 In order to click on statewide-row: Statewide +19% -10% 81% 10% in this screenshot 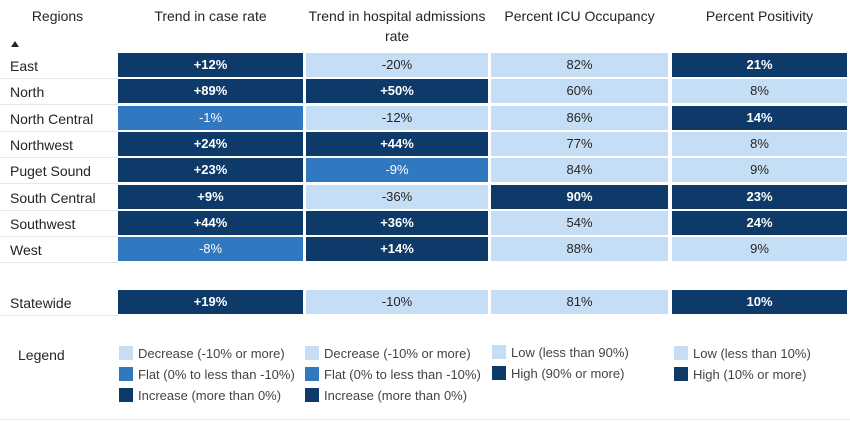, I will do `click(425, 303)`.